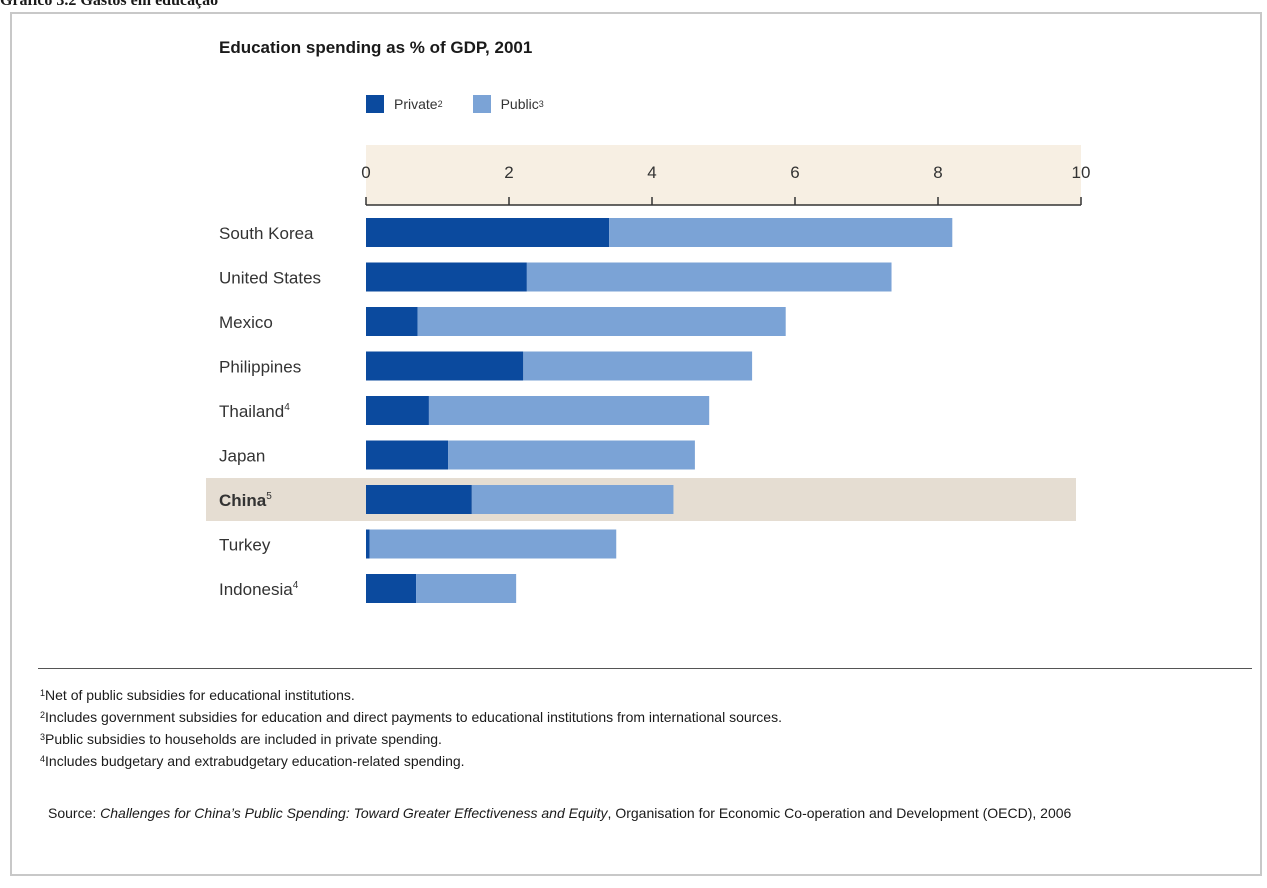 The width and height of the screenshot is (1267, 888). Describe the element at coordinates (416, 104) in the screenshot. I see `legend-label-private: Private` at that location.